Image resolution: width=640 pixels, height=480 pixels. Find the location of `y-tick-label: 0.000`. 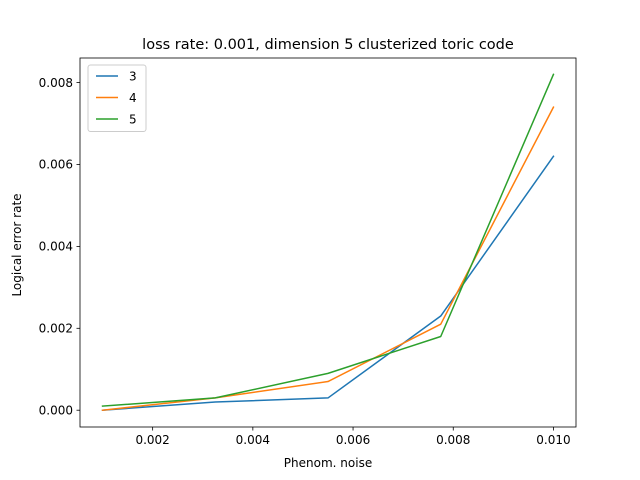

y-tick-label: 0.000 is located at coordinates (56, 410).